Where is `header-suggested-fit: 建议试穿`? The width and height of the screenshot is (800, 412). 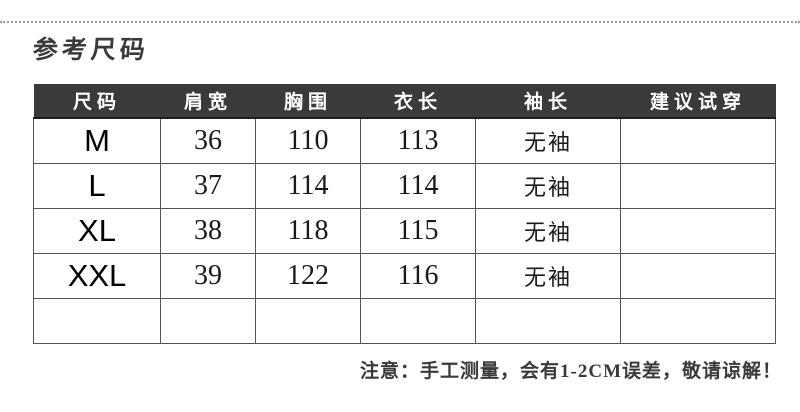
header-suggested-fit: 建议试穿 is located at coordinates (698, 101).